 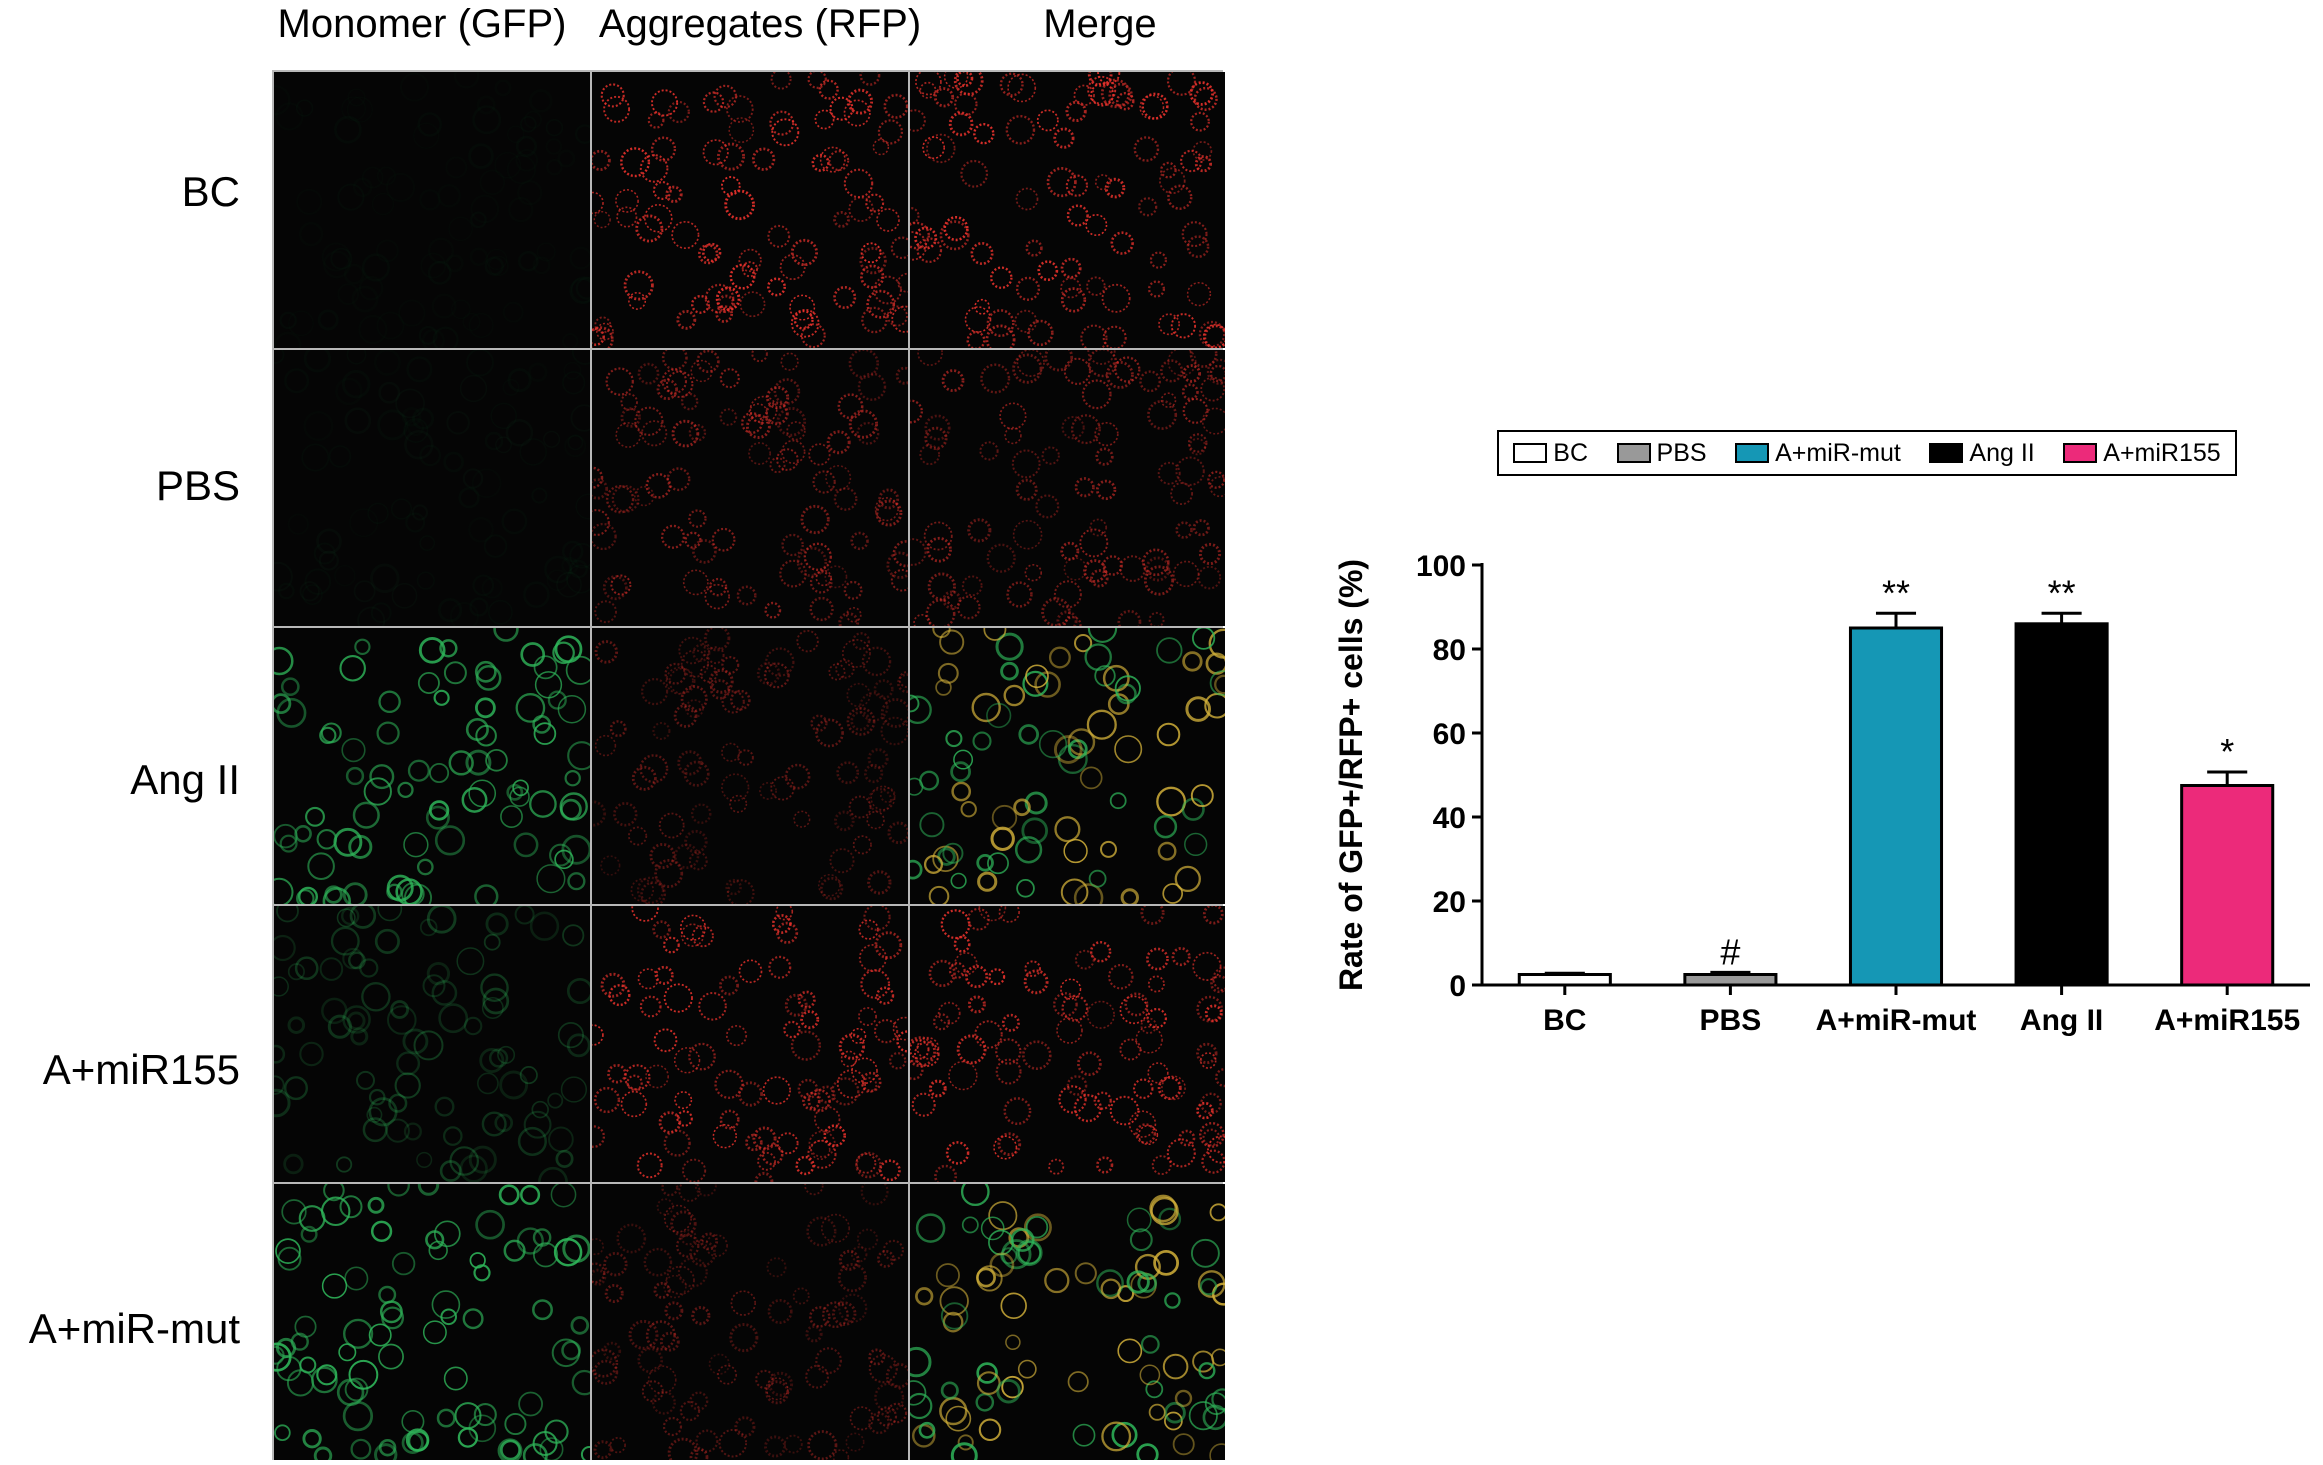 I want to click on row-label-a-mir155: A+miR155, so click(x=141, y=1069).